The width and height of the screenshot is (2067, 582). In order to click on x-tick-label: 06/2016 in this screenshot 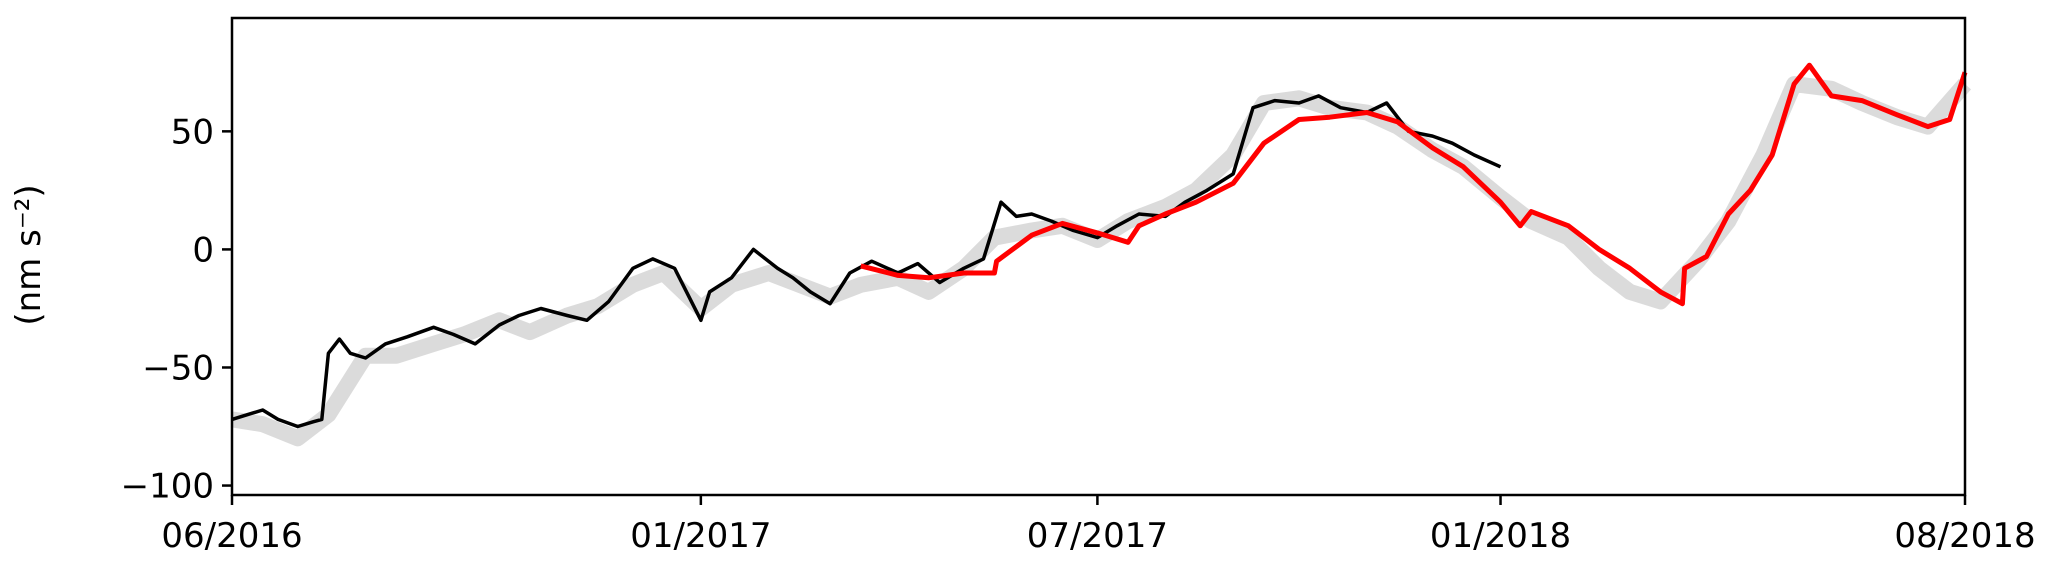, I will do `click(231, 536)`.